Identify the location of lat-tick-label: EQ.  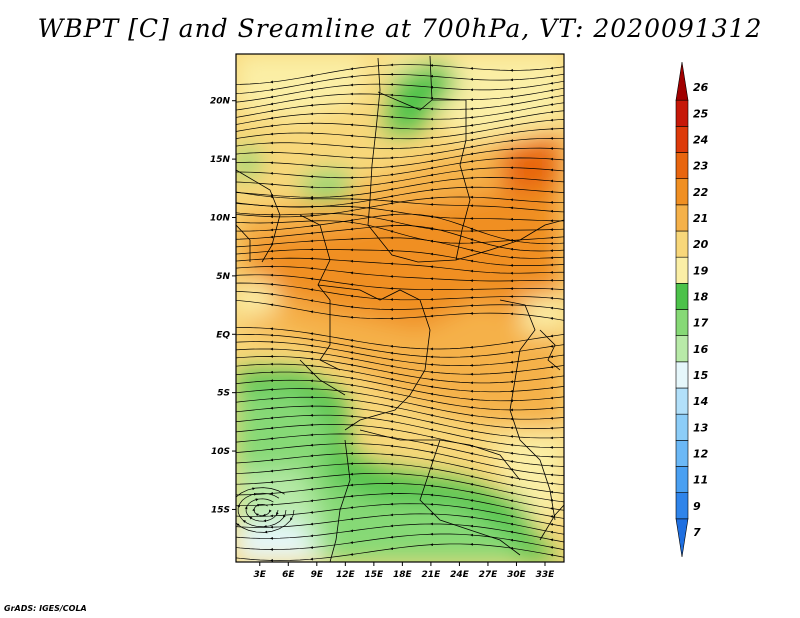
(223, 335).